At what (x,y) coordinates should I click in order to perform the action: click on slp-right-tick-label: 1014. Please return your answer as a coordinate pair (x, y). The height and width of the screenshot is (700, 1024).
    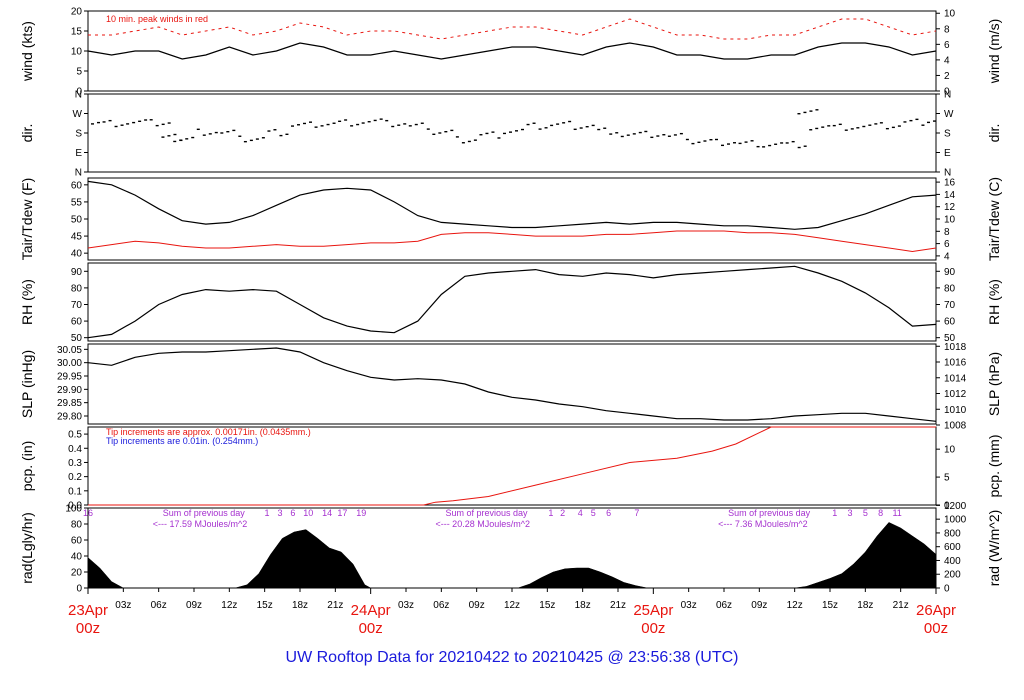
    Looking at the image, I should click on (955, 378).